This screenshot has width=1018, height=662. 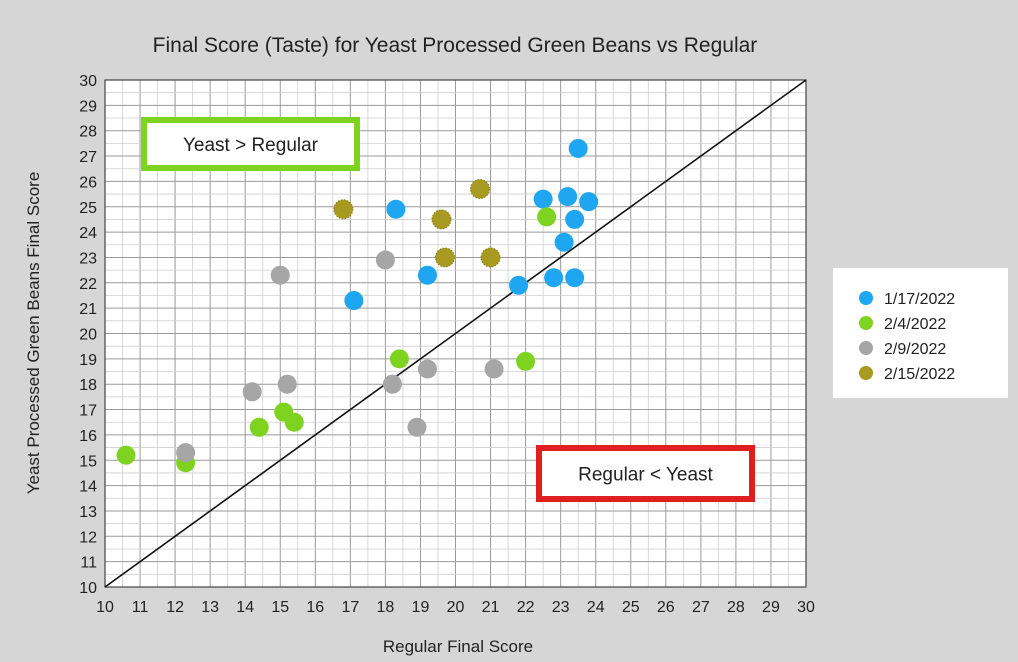 I want to click on y-tick-label: 29, so click(x=88, y=106).